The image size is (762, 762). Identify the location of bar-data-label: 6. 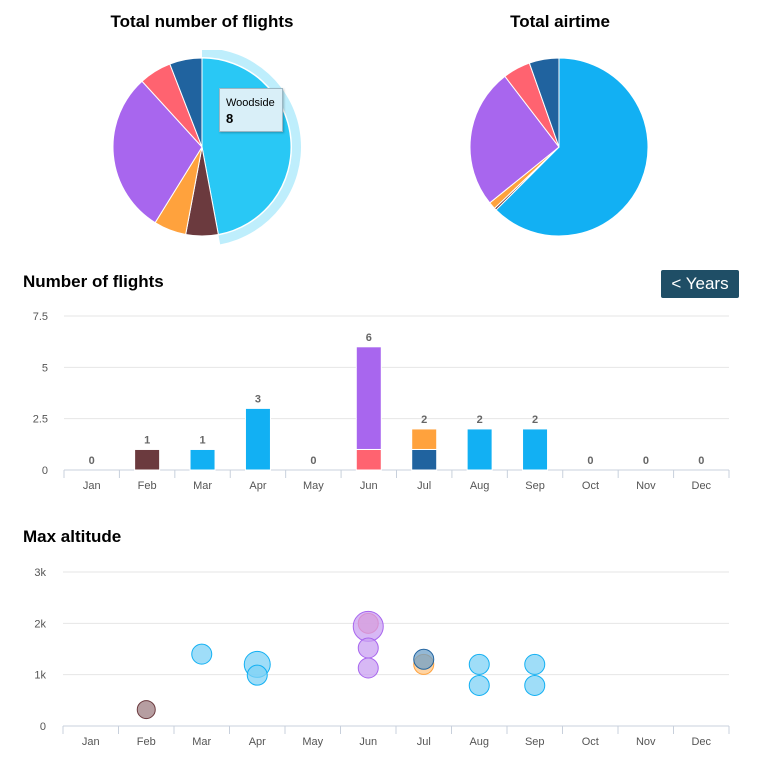
(369, 338).